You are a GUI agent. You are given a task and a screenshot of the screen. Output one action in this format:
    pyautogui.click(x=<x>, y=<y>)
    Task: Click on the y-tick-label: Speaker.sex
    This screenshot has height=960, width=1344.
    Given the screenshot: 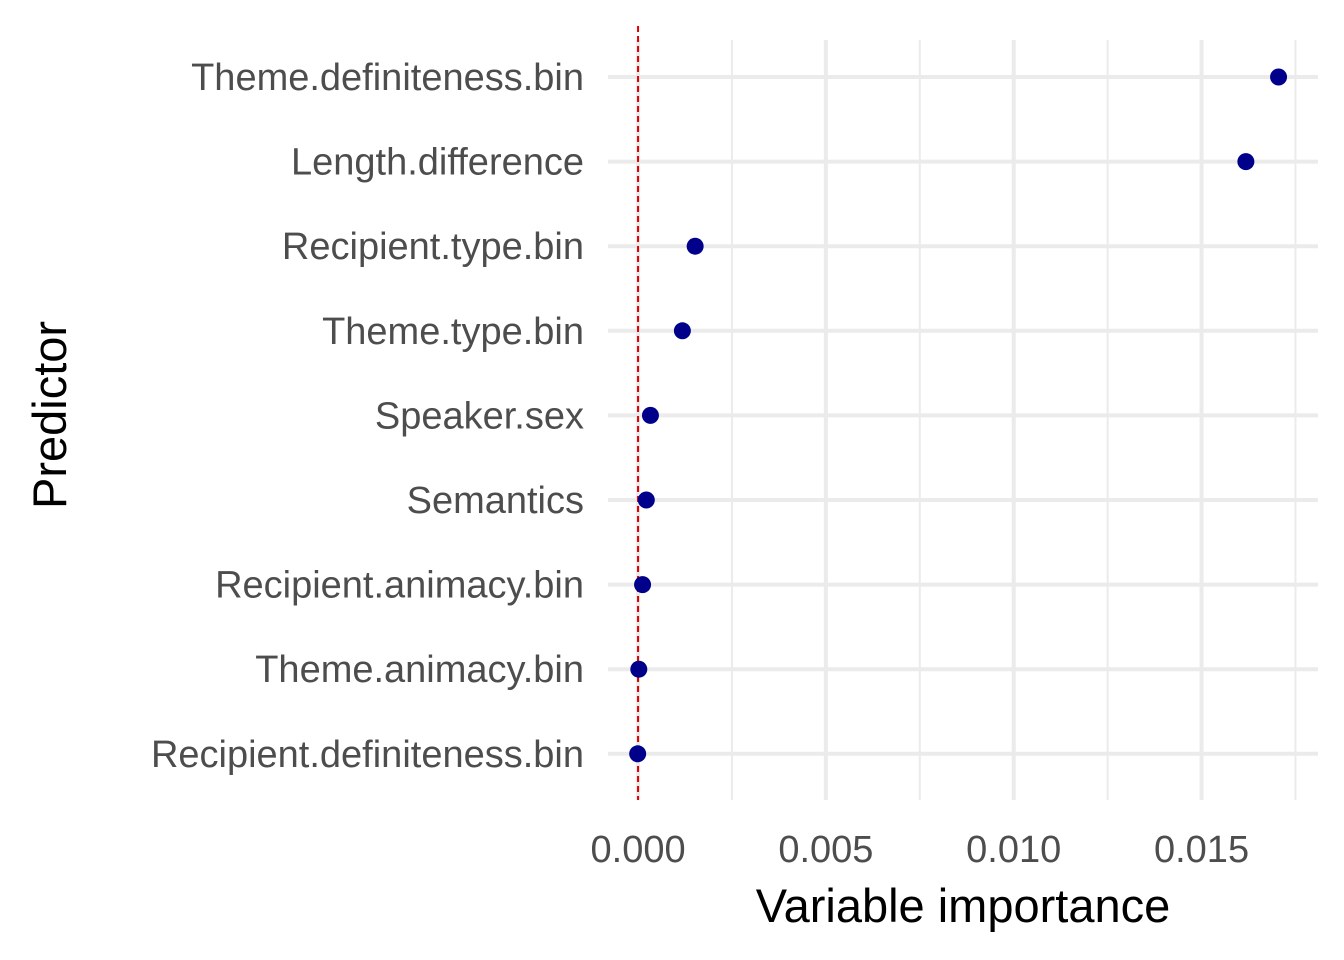 What is the action you would take?
    pyautogui.click(x=479, y=416)
    